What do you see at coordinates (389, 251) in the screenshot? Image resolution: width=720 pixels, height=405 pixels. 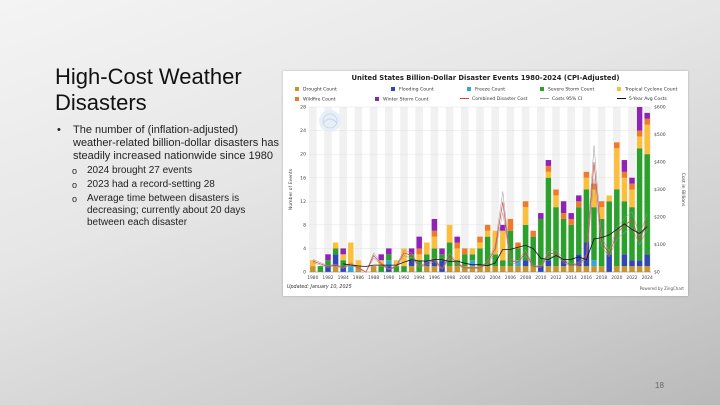 I see `bar-winter_storm-1990` at bounding box center [389, 251].